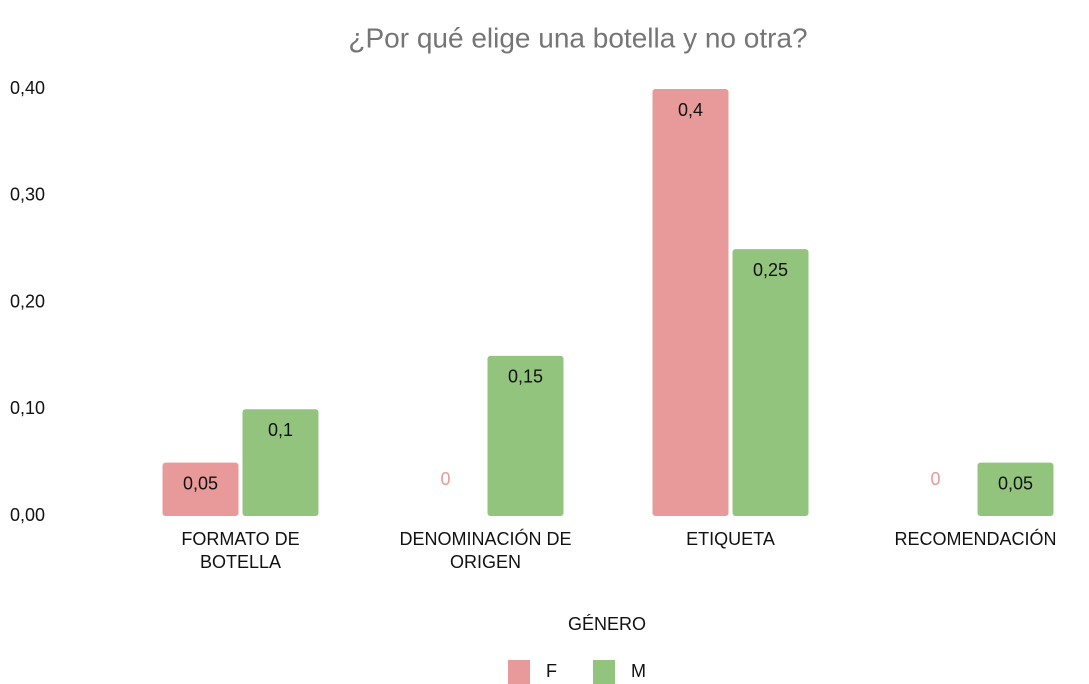 This screenshot has width=1089, height=684. I want to click on legend-title: GÉNERO, so click(607, 624).